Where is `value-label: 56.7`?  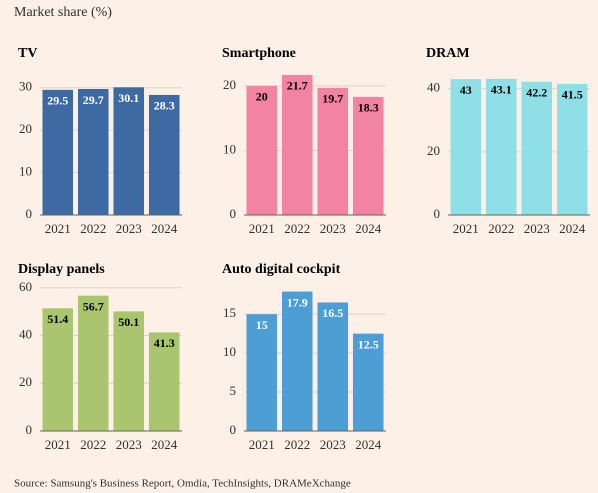
value-label: 56.7 is located at coordinates (93, 306).